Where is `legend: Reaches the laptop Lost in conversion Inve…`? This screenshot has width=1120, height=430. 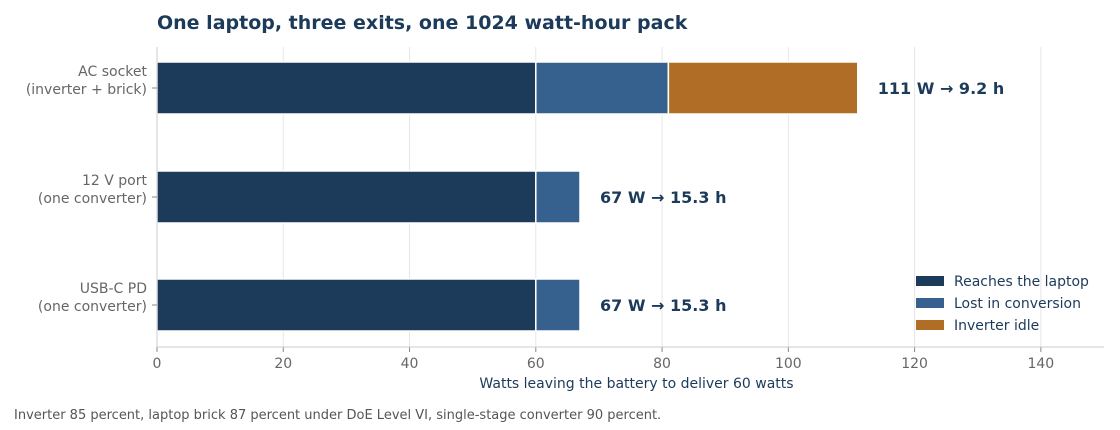 legend: Reaches the laptop Lost in conversion Inve… is located at coordinates (1002, 304).